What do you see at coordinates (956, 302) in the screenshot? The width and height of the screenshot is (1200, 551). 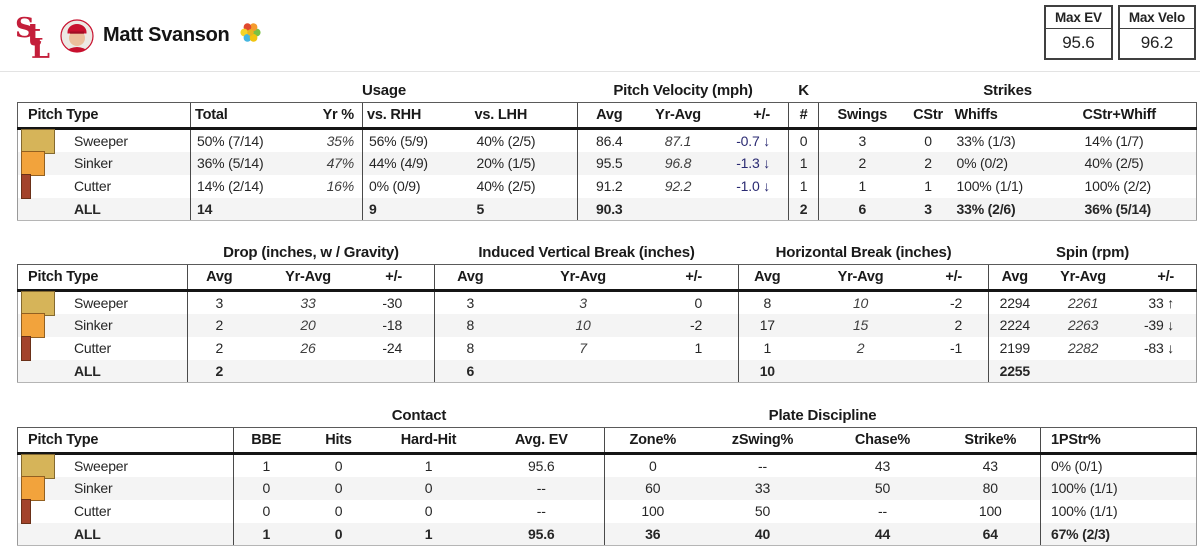 I see `stat-cell: -2` at bounding box center [956, 302].